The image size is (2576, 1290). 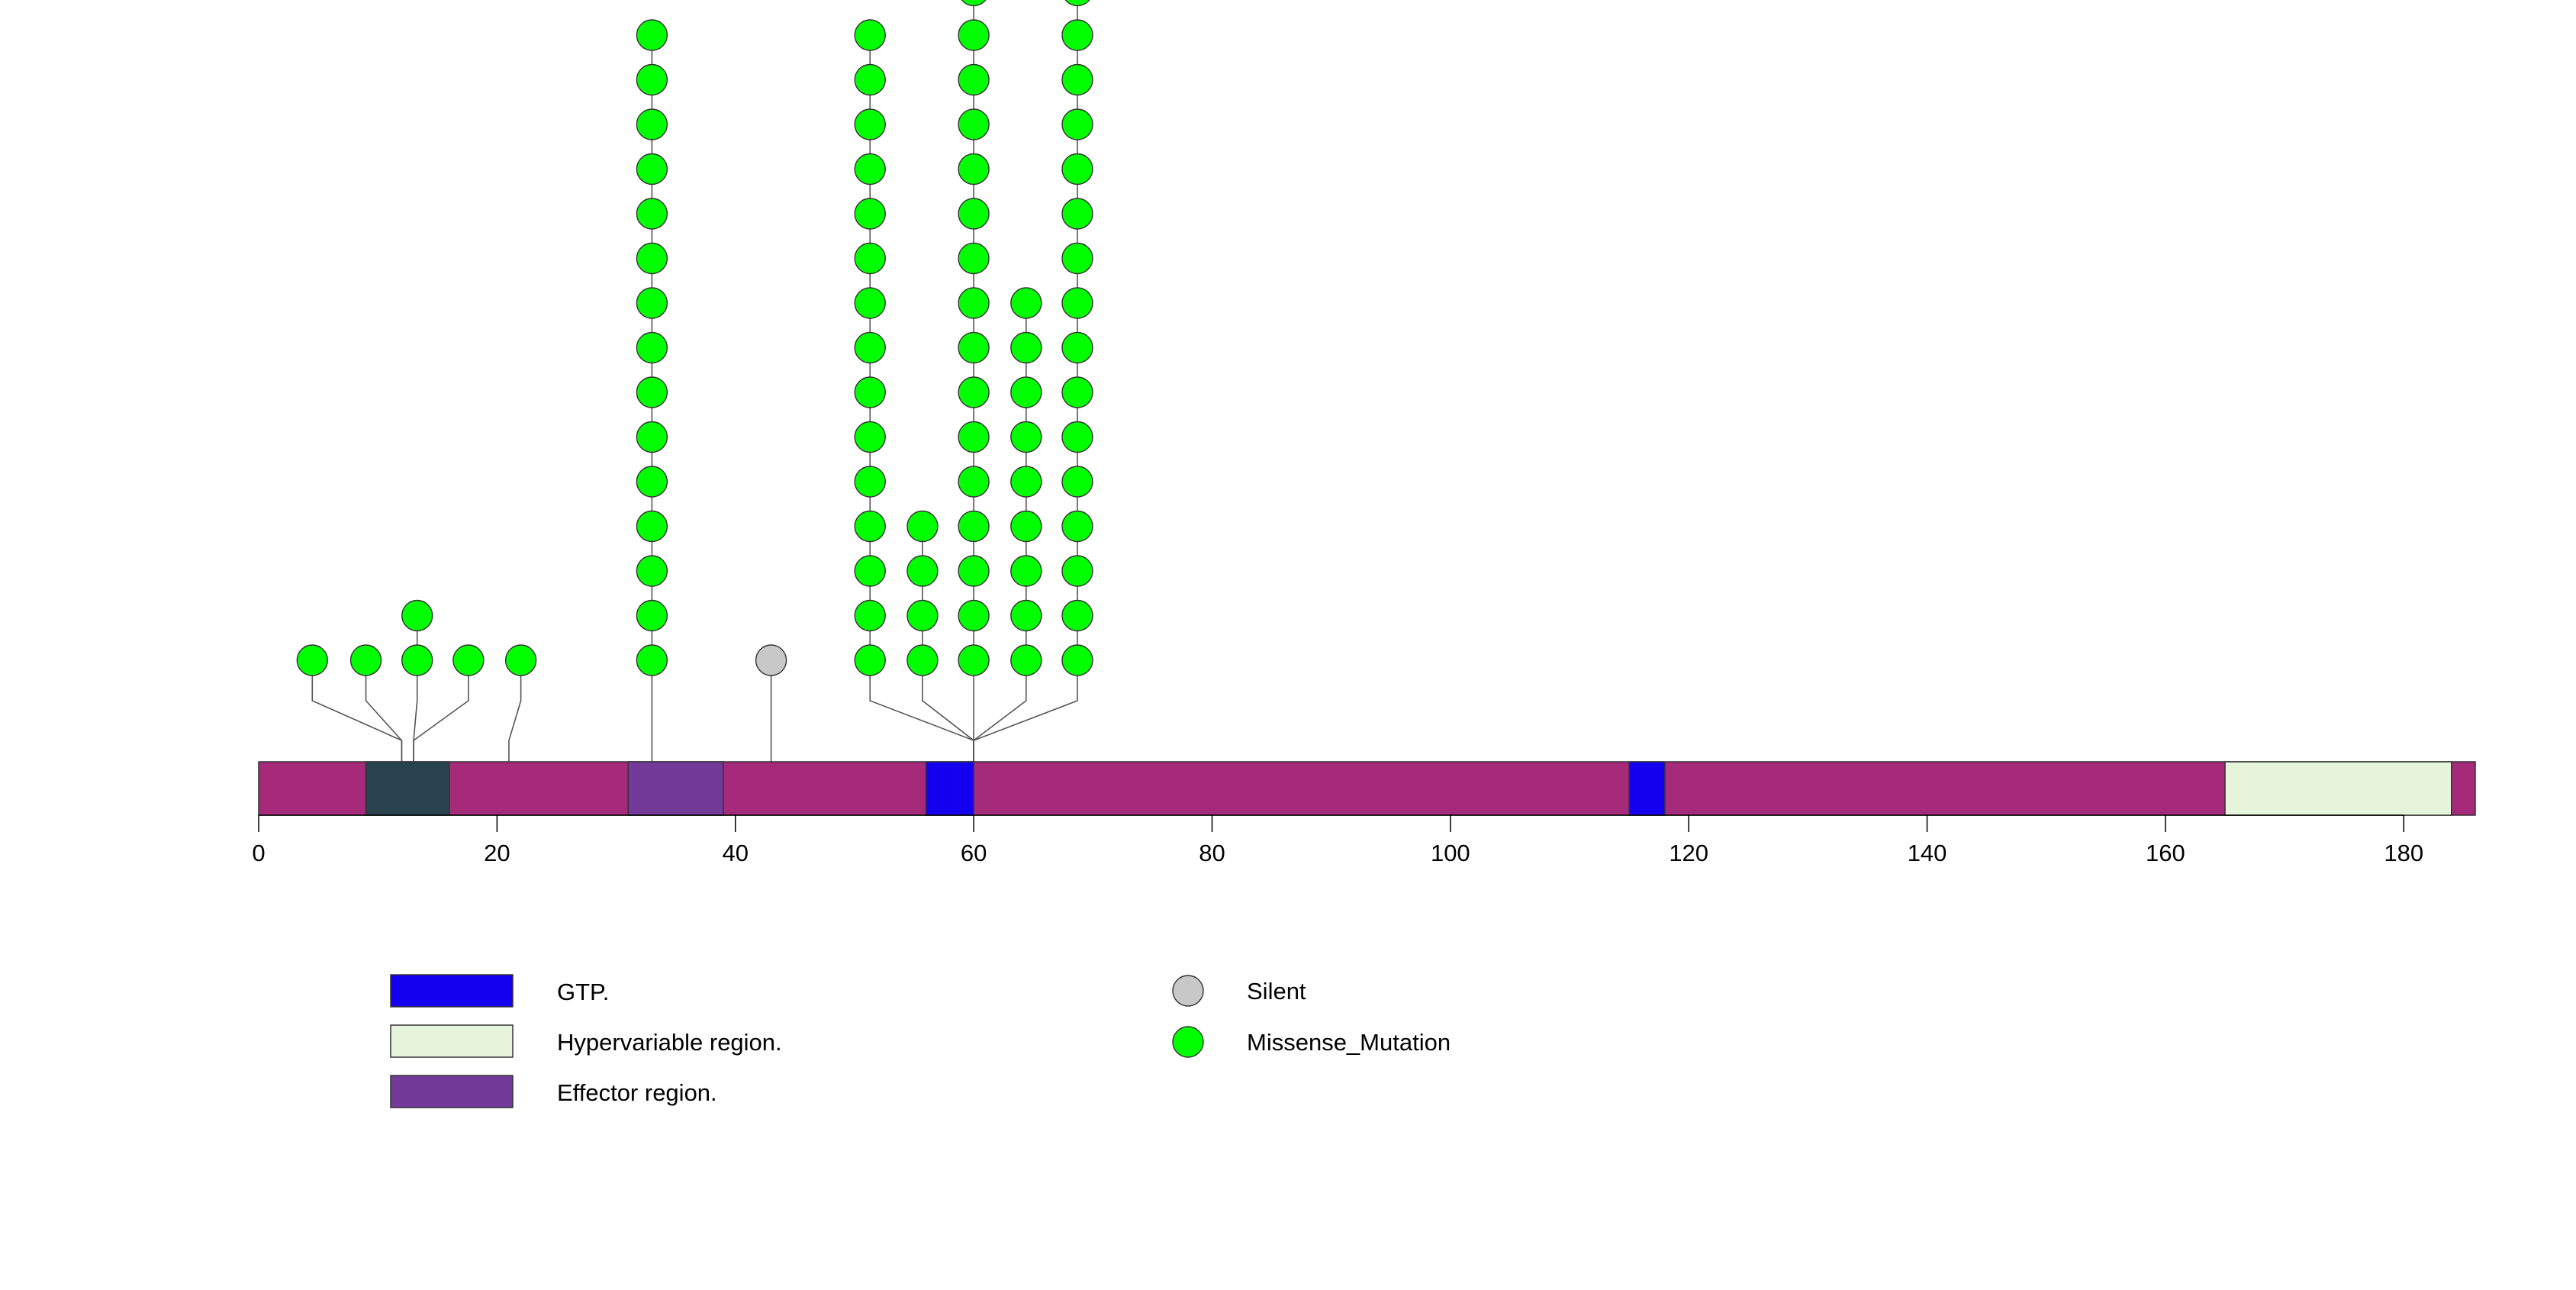 I want to click on x-tick-label-120: 120, so click(x=1688, y=853).